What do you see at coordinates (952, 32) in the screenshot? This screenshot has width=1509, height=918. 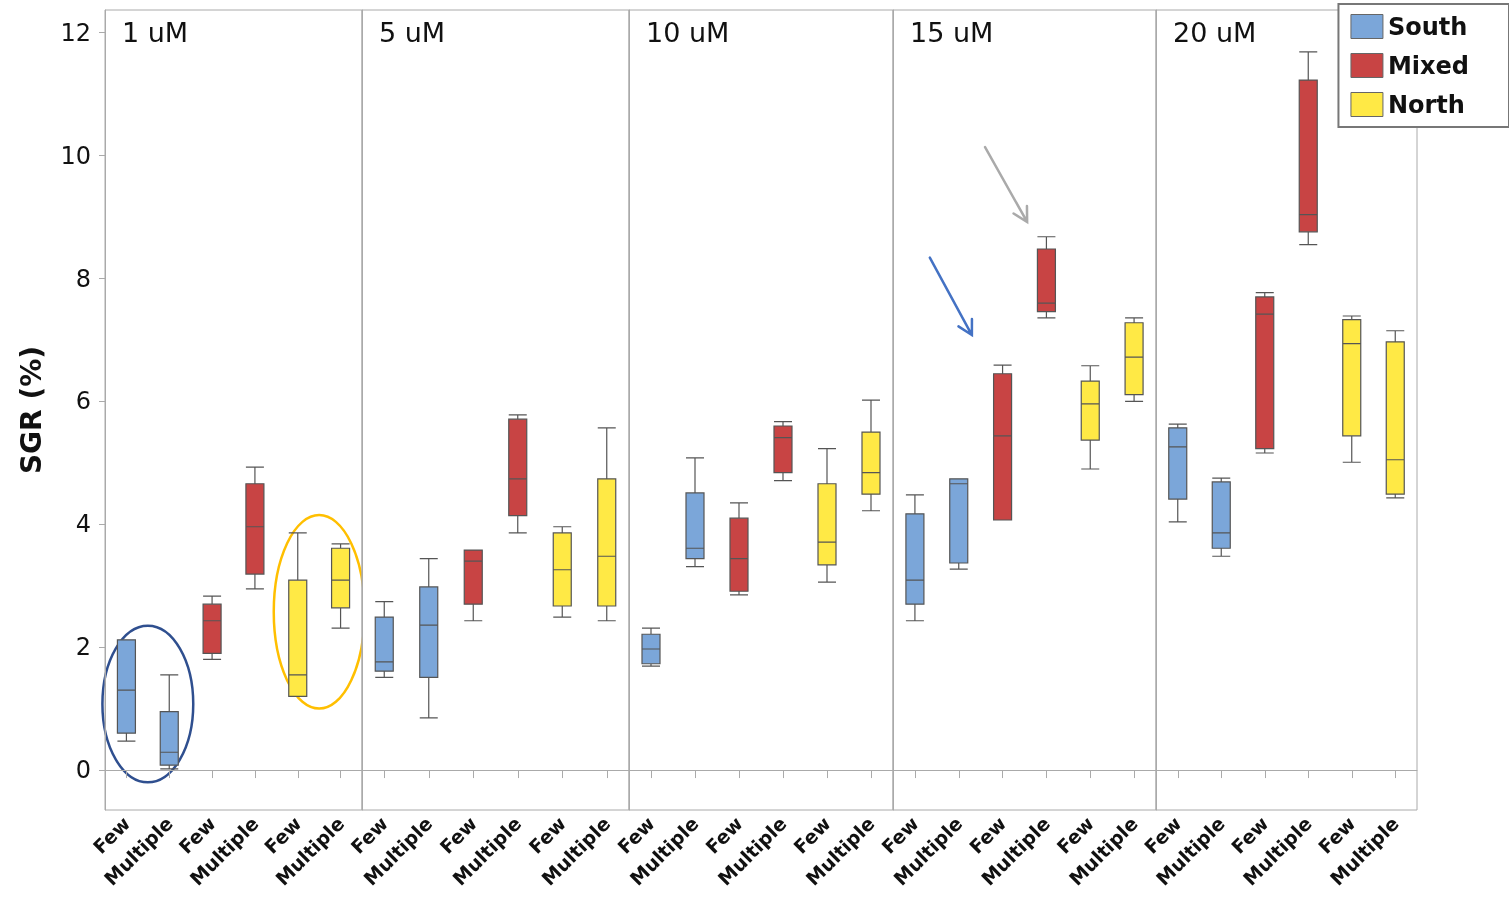 I see `chart-title: 15 uM` at bounding box center [952, 32].